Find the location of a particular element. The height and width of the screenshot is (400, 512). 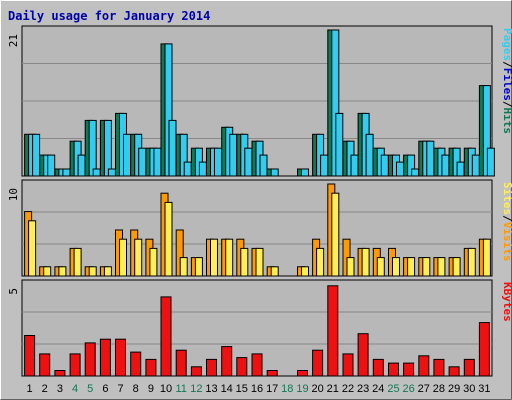

day-label-21: 21 is located at coordinates (333, 389).